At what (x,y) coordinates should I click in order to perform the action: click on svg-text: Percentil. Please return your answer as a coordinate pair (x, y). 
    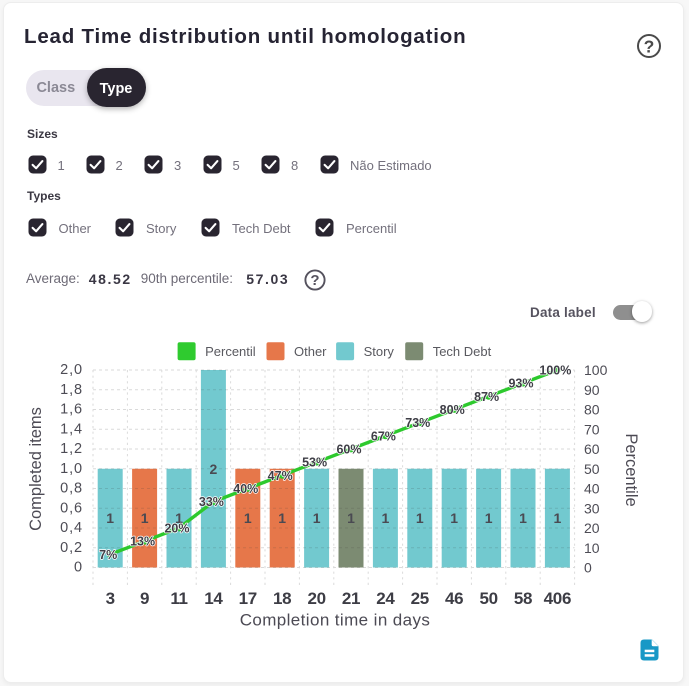
    Looking at the image, I should click on (230, 351).